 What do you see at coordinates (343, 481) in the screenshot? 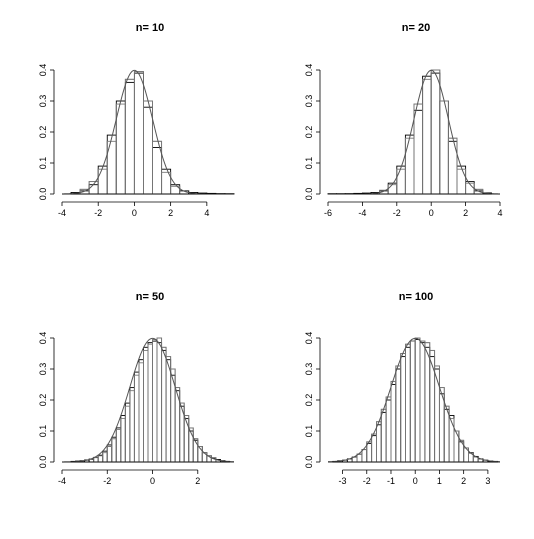
I see `x-tick-label: -3` at bounding box center [343, 481].